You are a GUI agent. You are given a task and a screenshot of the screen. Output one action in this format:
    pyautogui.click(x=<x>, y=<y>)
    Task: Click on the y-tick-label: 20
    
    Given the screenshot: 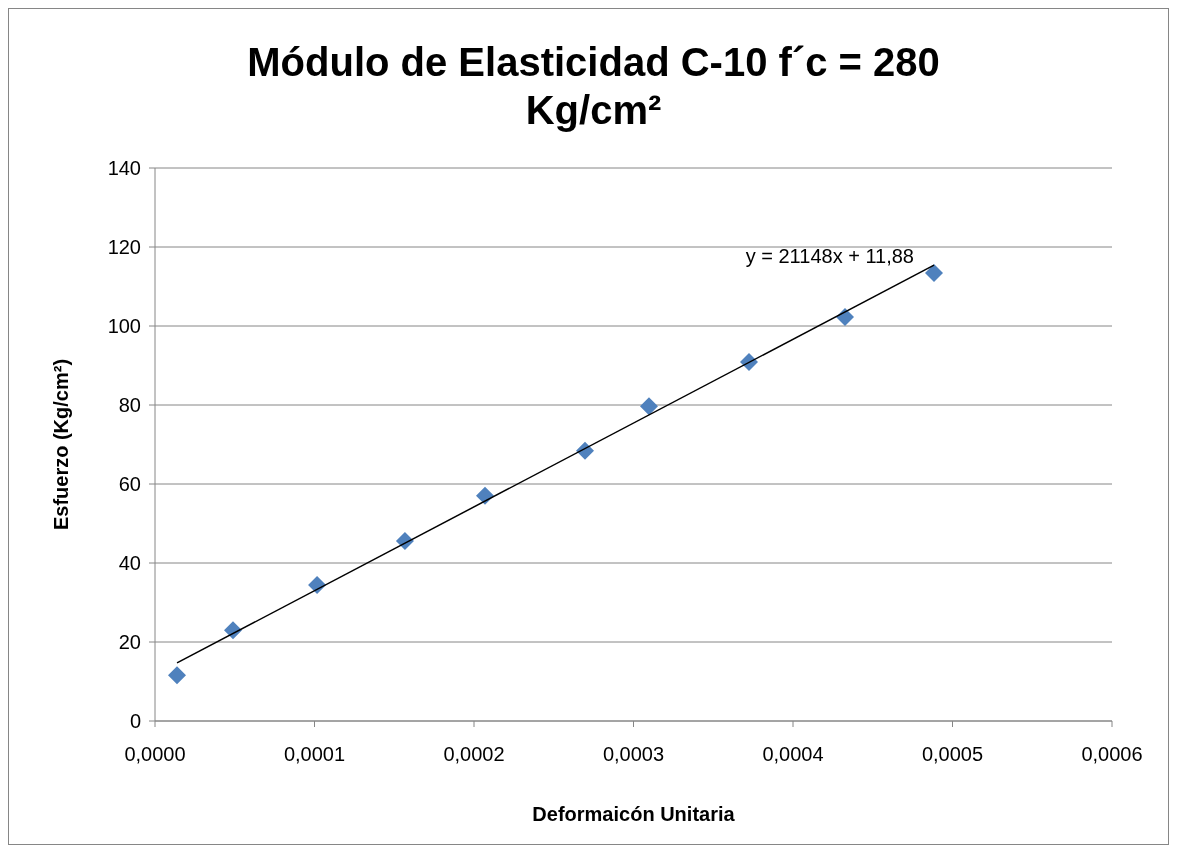 What is the action you would take?
    pyautogui.click(x=129, y=642)
    